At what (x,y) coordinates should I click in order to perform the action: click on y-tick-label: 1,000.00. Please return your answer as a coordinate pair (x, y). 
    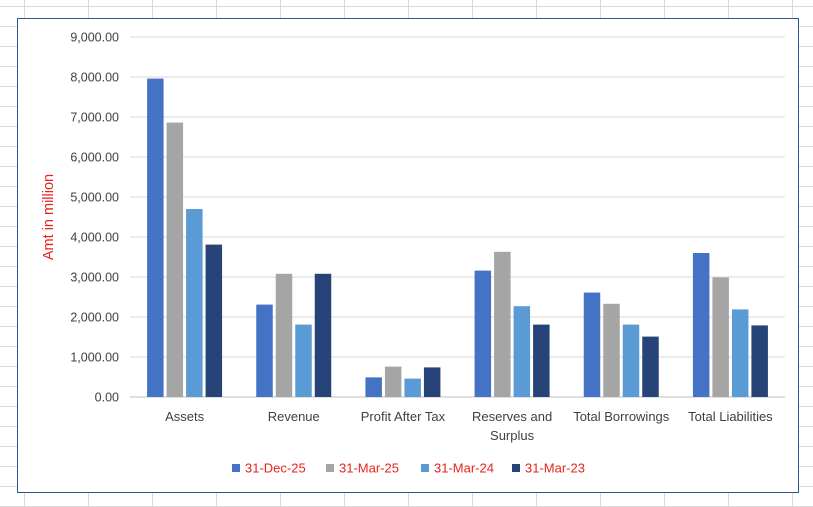
    Looking at the image, I should click on (94, 358).